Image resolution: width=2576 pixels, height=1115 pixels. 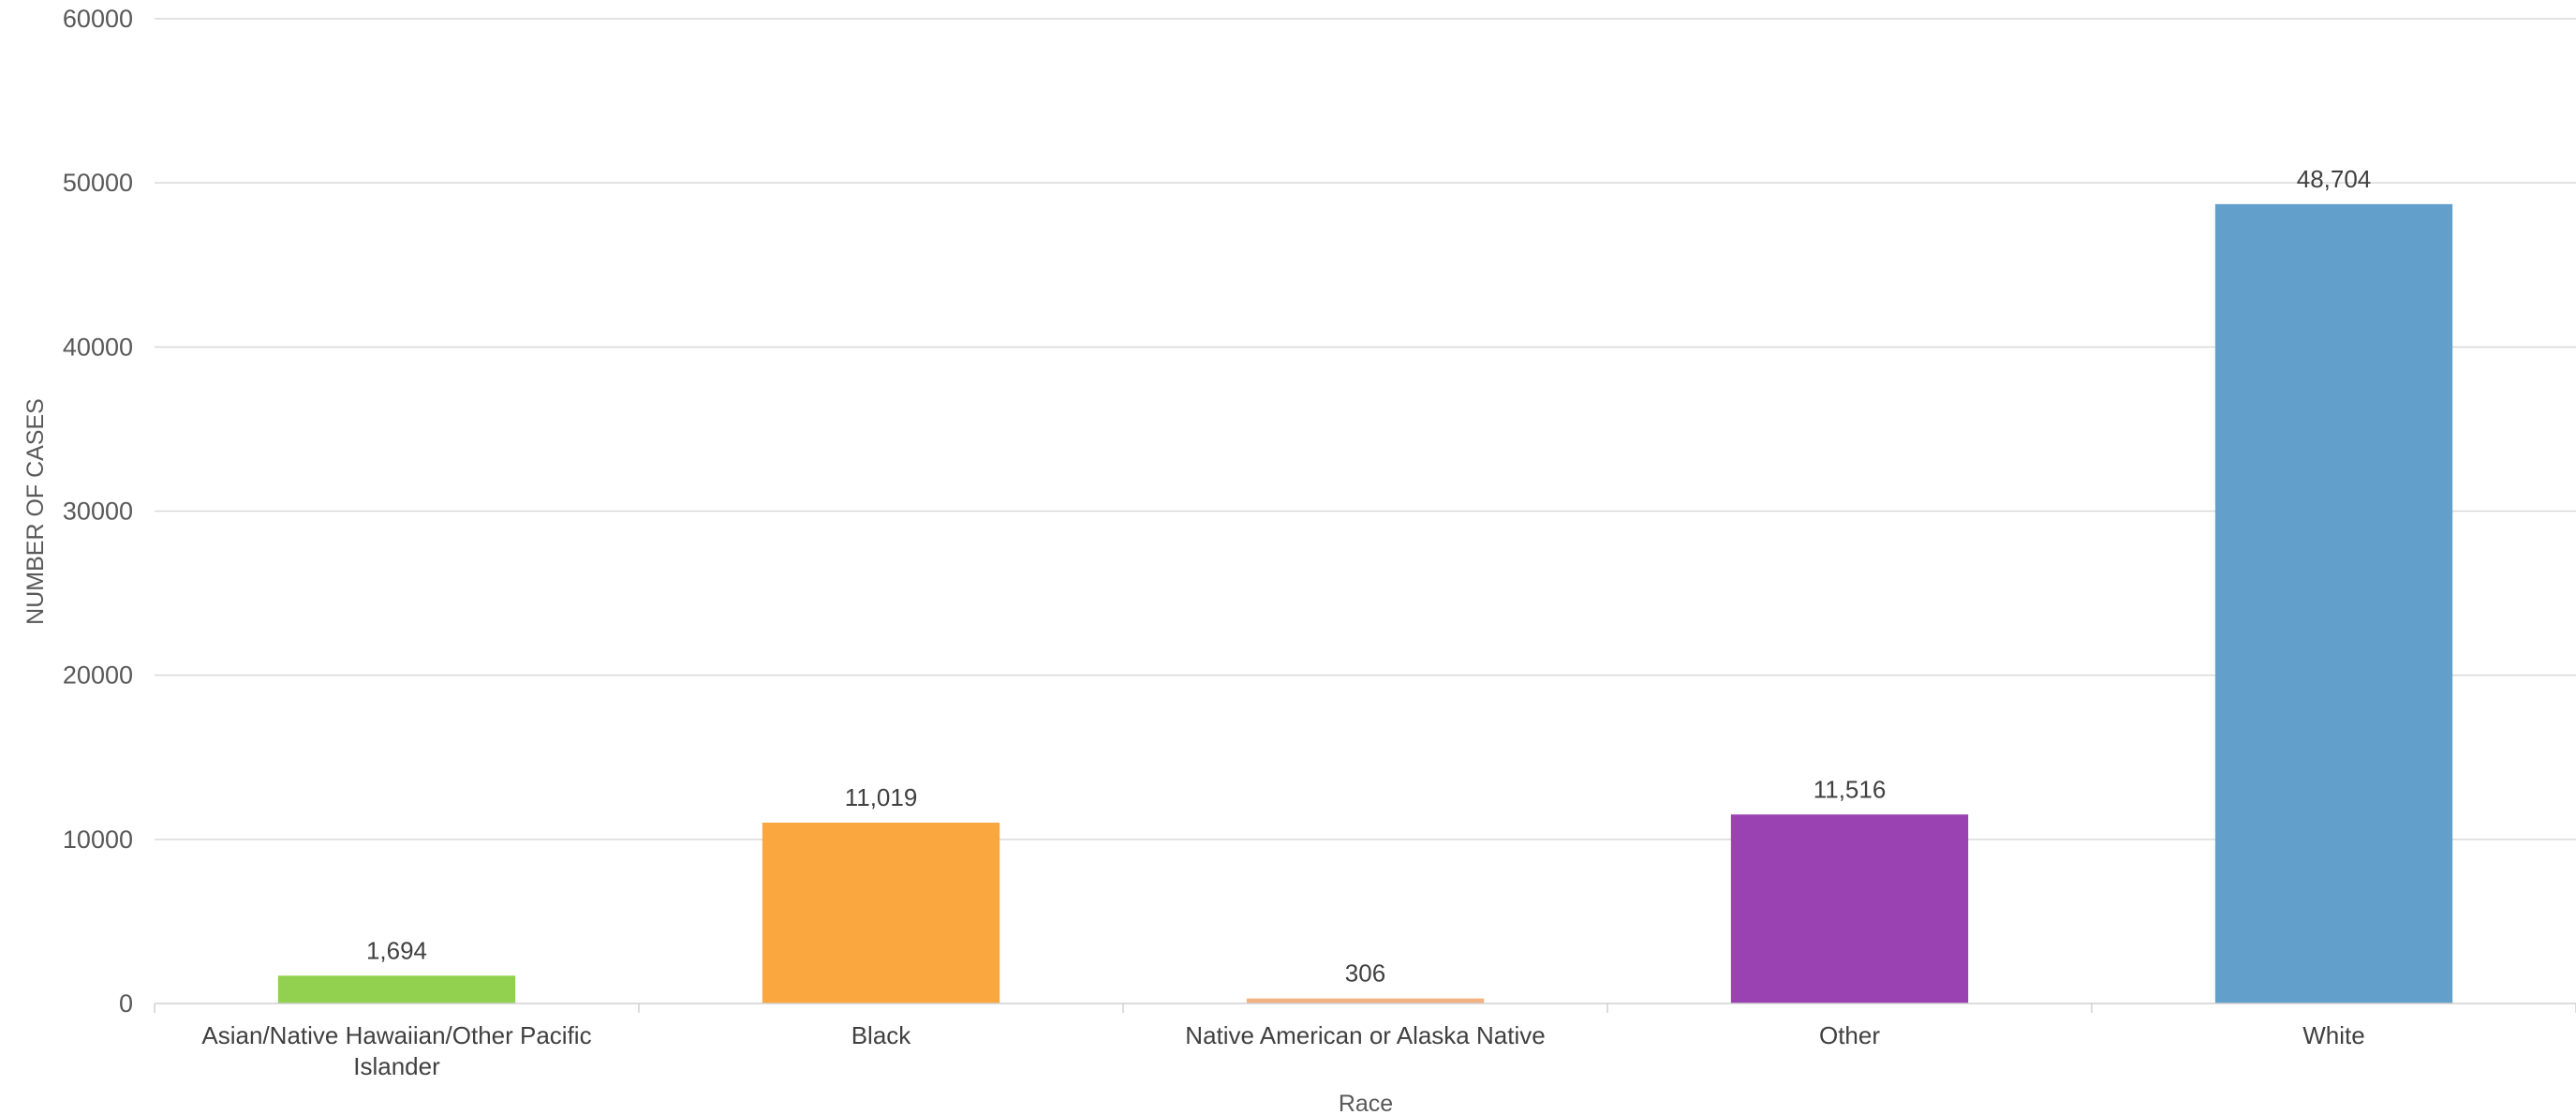 I want to click on data-label: 11,516, so click(x=1851, y=789).